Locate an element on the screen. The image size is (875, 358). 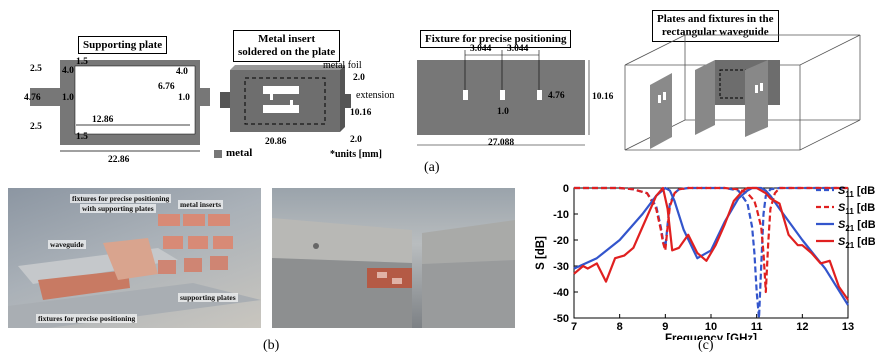
y-tick-label: -40 is located at coordinates (561, 293).